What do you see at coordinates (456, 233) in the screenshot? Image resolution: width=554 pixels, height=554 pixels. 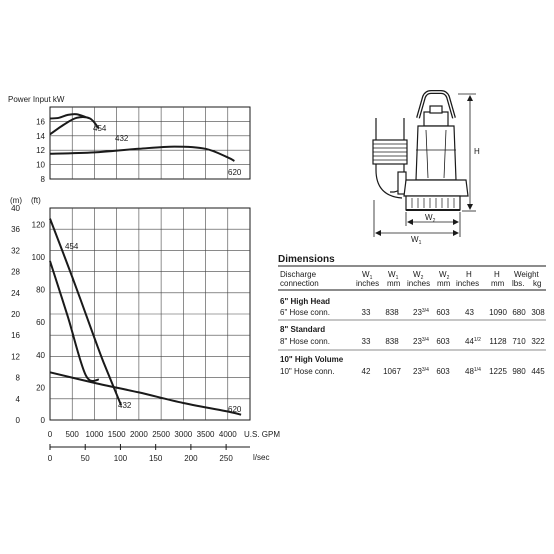 I see `w1-arrow-right` at bounding box center [456, 233].